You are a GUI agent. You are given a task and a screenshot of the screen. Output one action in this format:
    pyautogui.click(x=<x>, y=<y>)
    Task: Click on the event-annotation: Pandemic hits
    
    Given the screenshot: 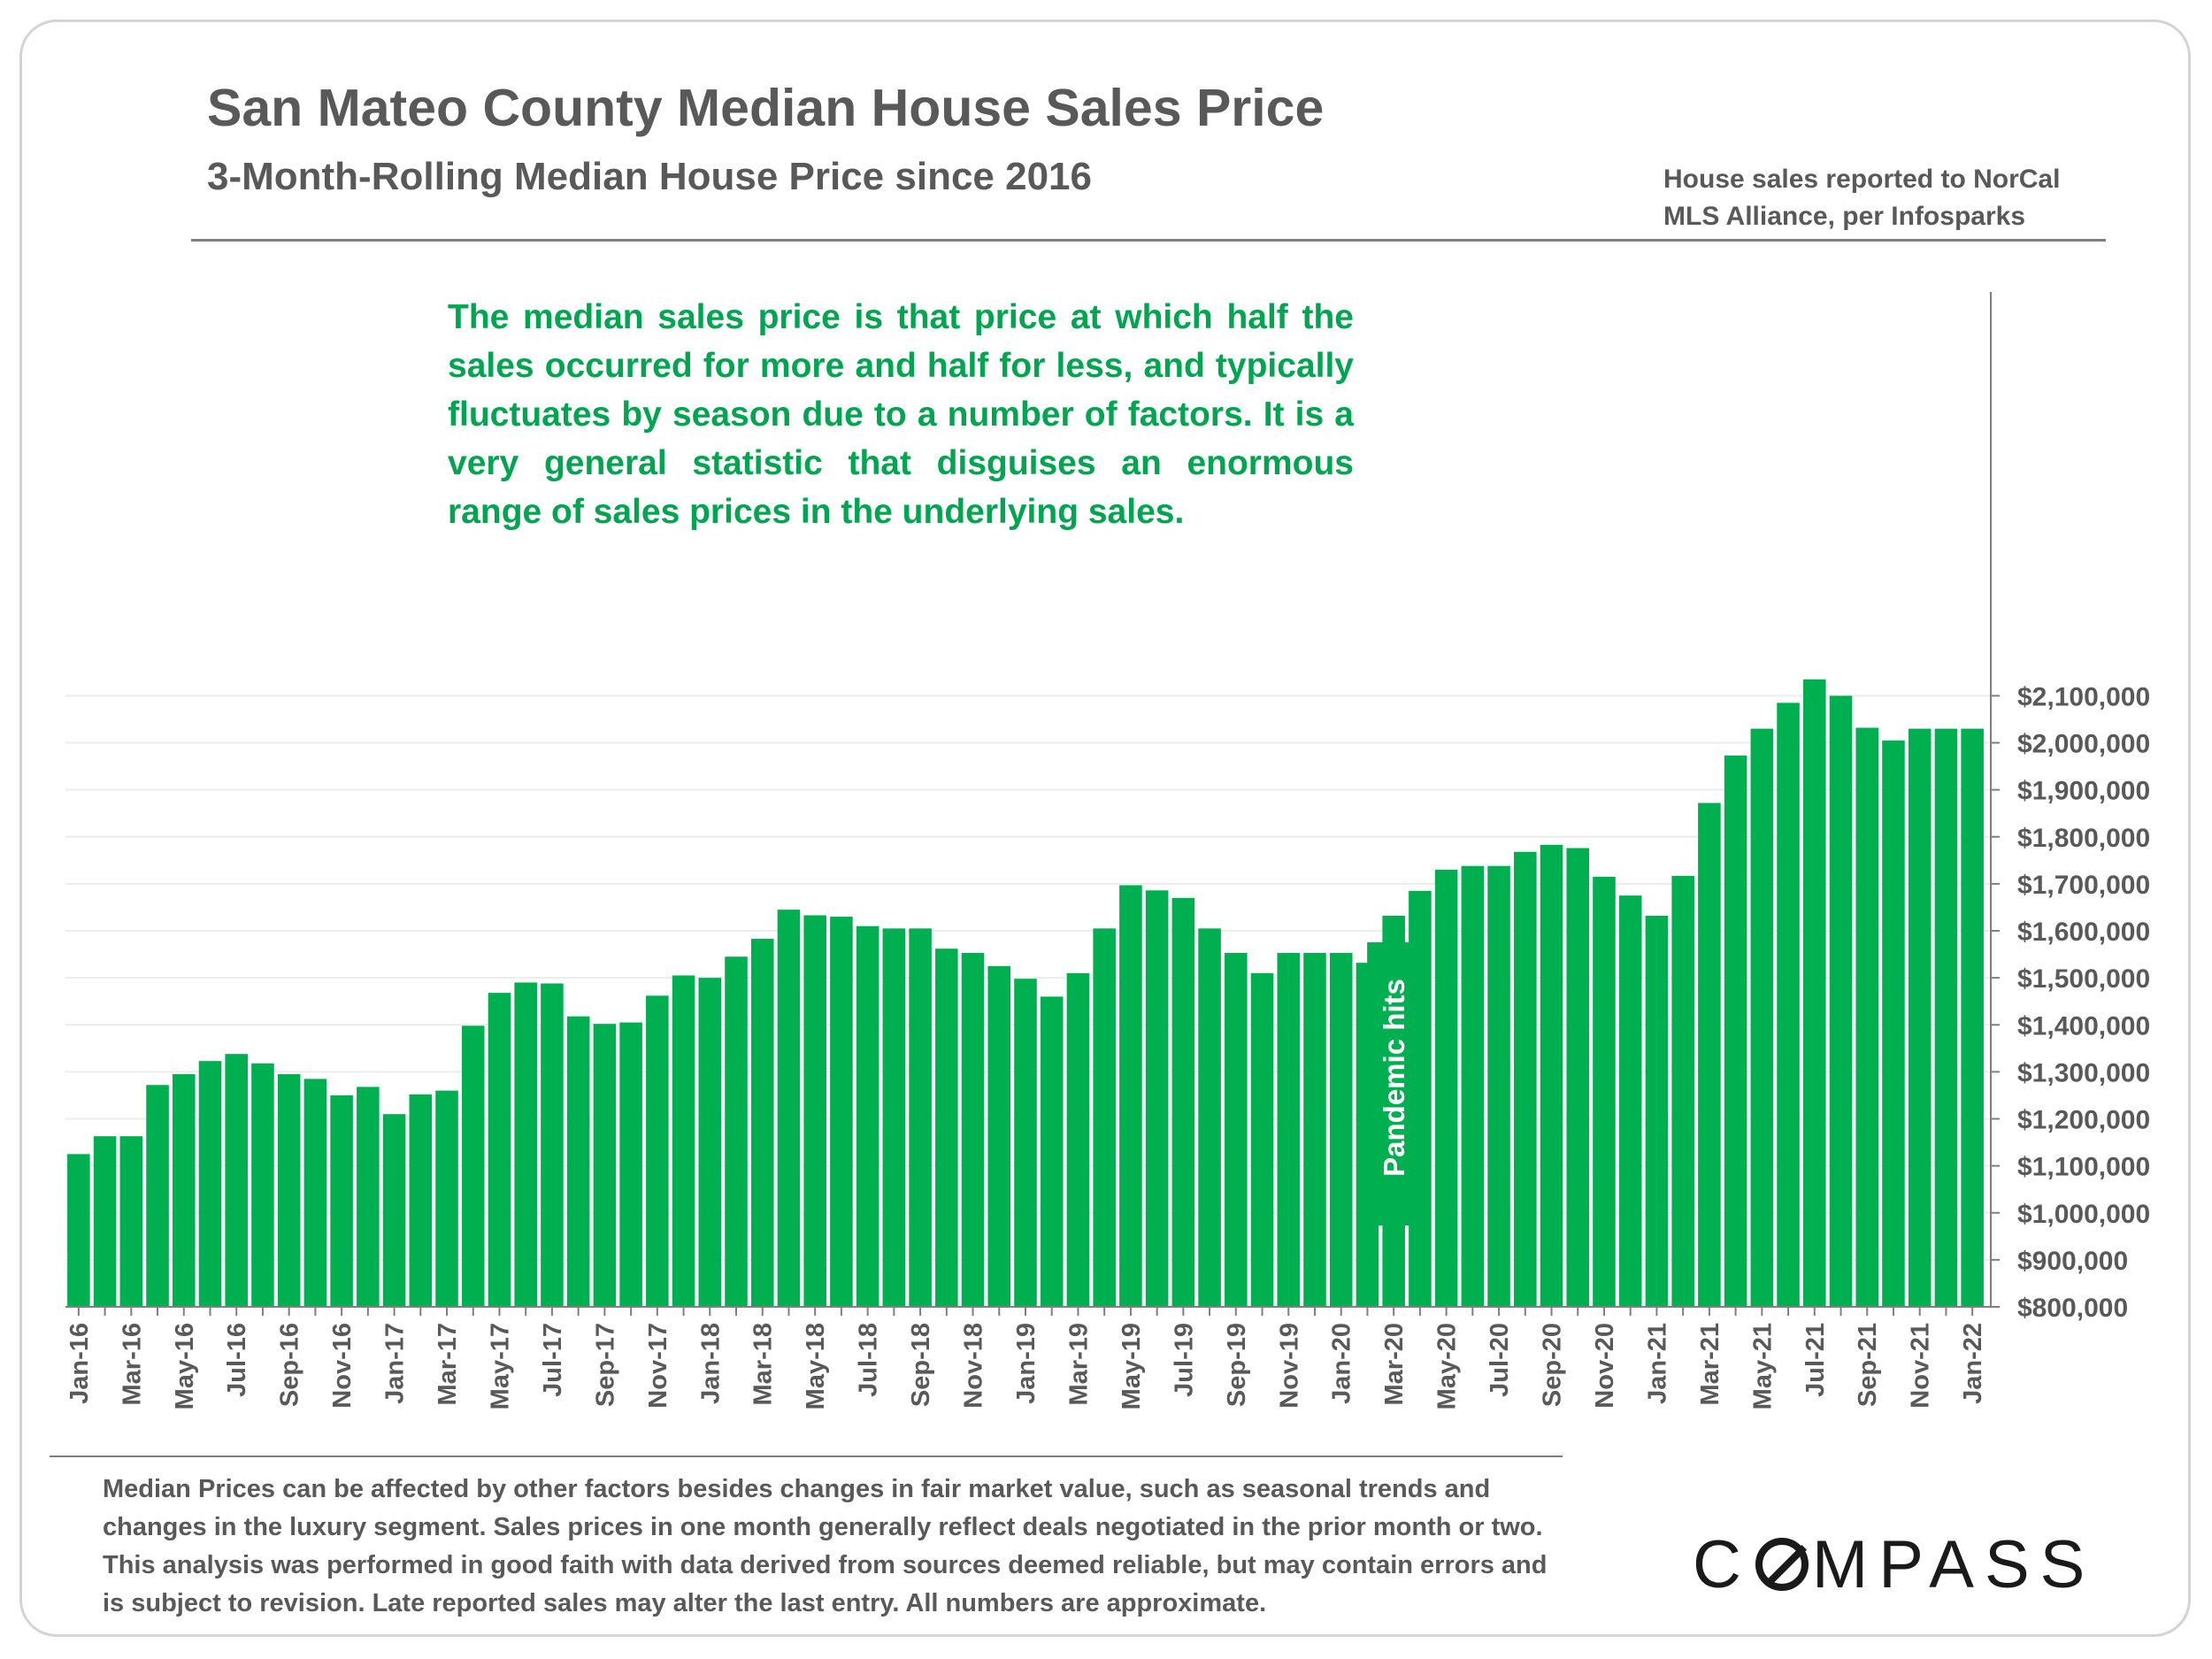 What is the action you would take?
    pyautogui.click(x=1394, y=1084)
    